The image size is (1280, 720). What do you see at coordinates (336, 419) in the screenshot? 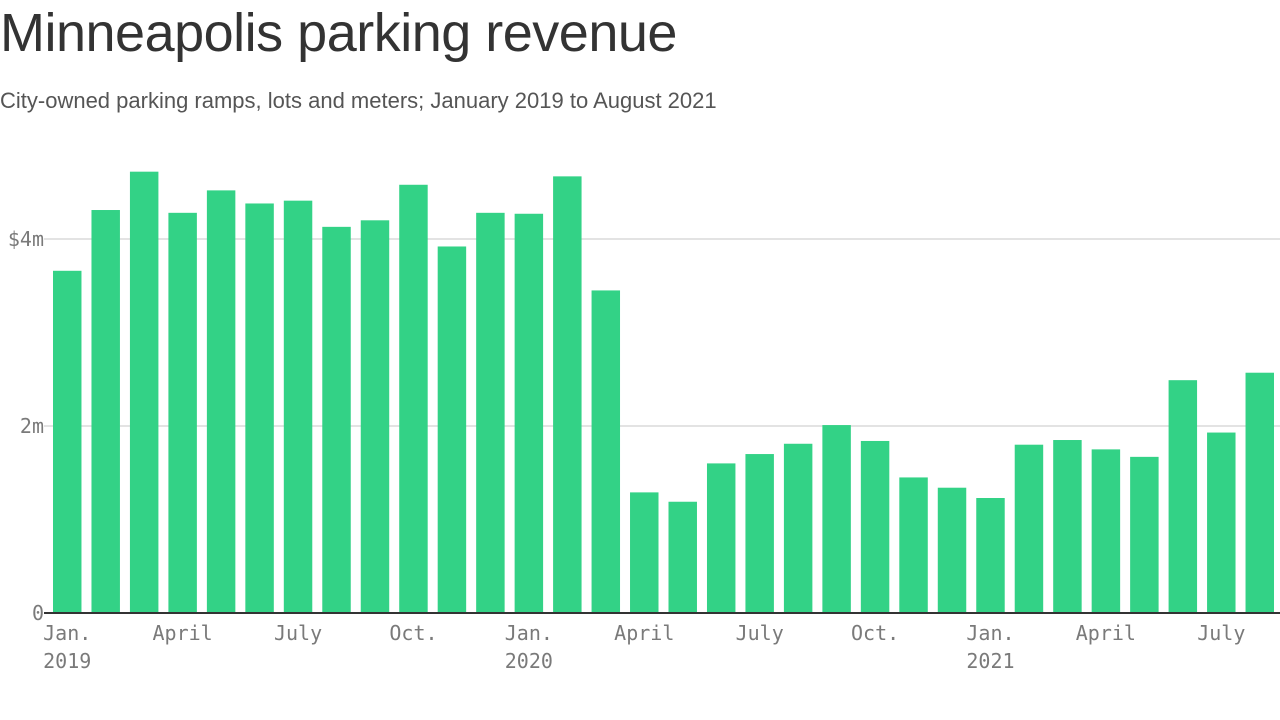
I see `bar: Aug 2019: 4.13` at bounding box center [336, 419].